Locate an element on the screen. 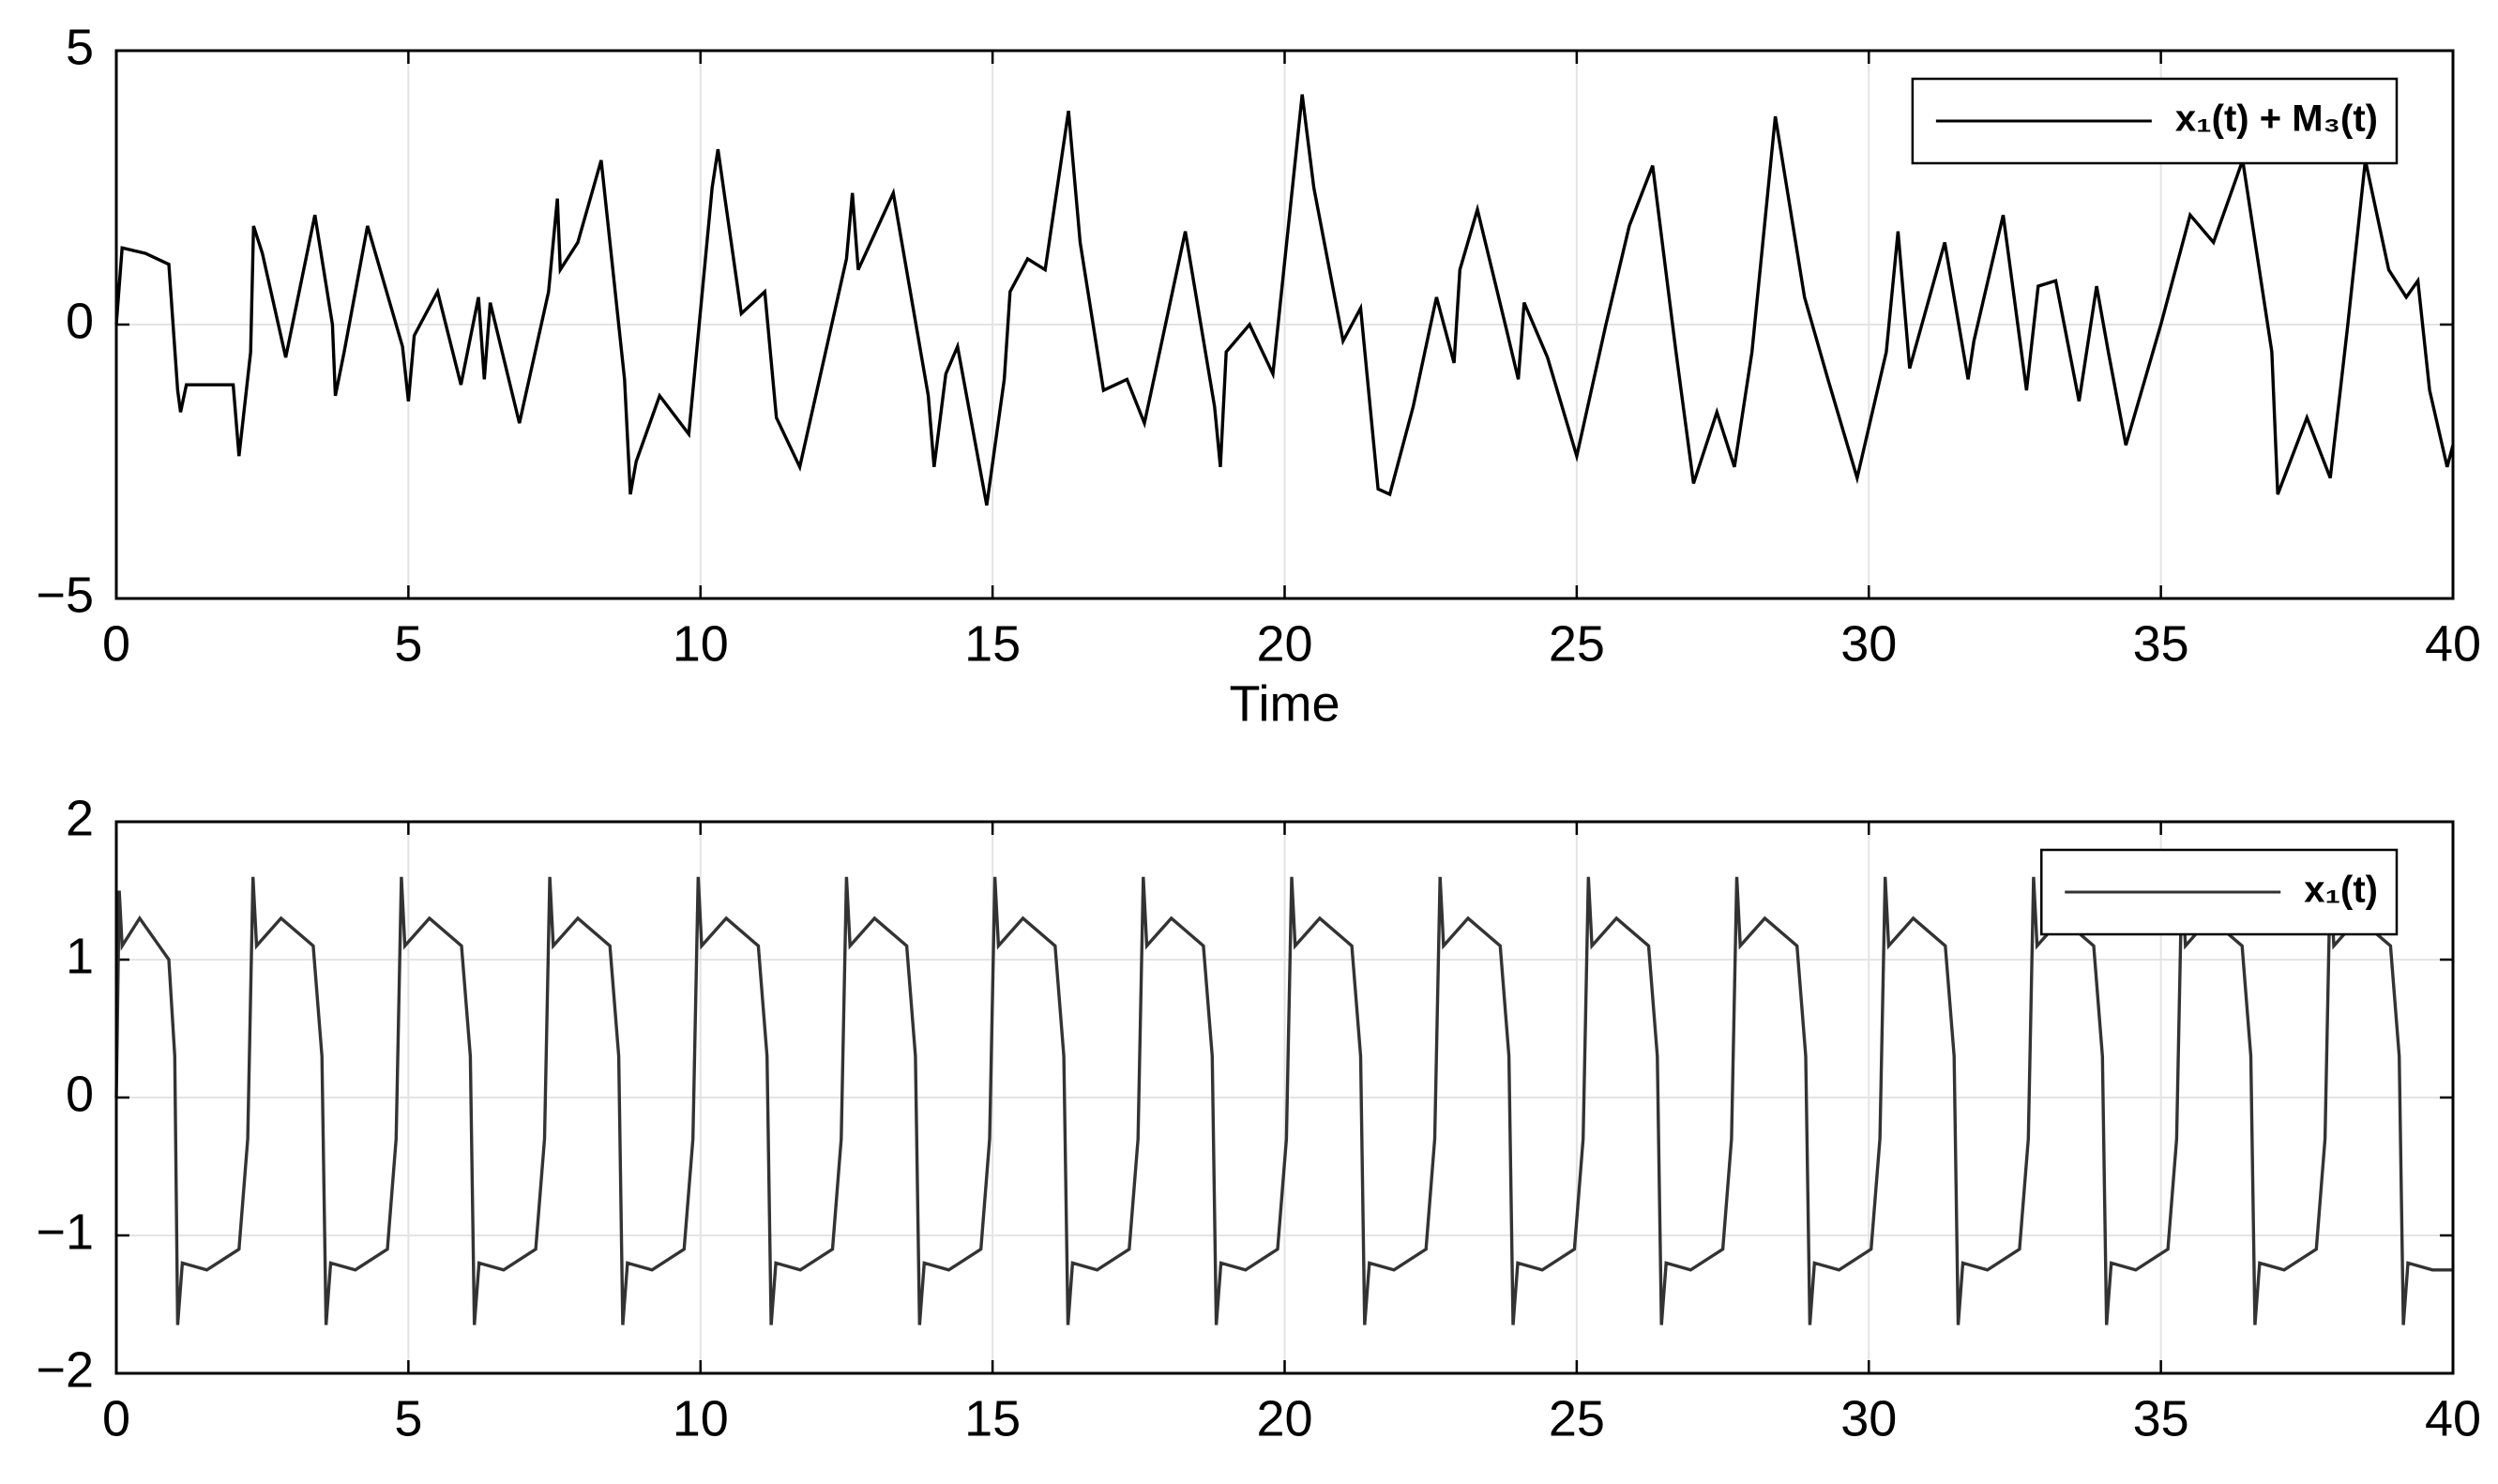  y-tick-label: −5 is located at coordinates (65, 595).